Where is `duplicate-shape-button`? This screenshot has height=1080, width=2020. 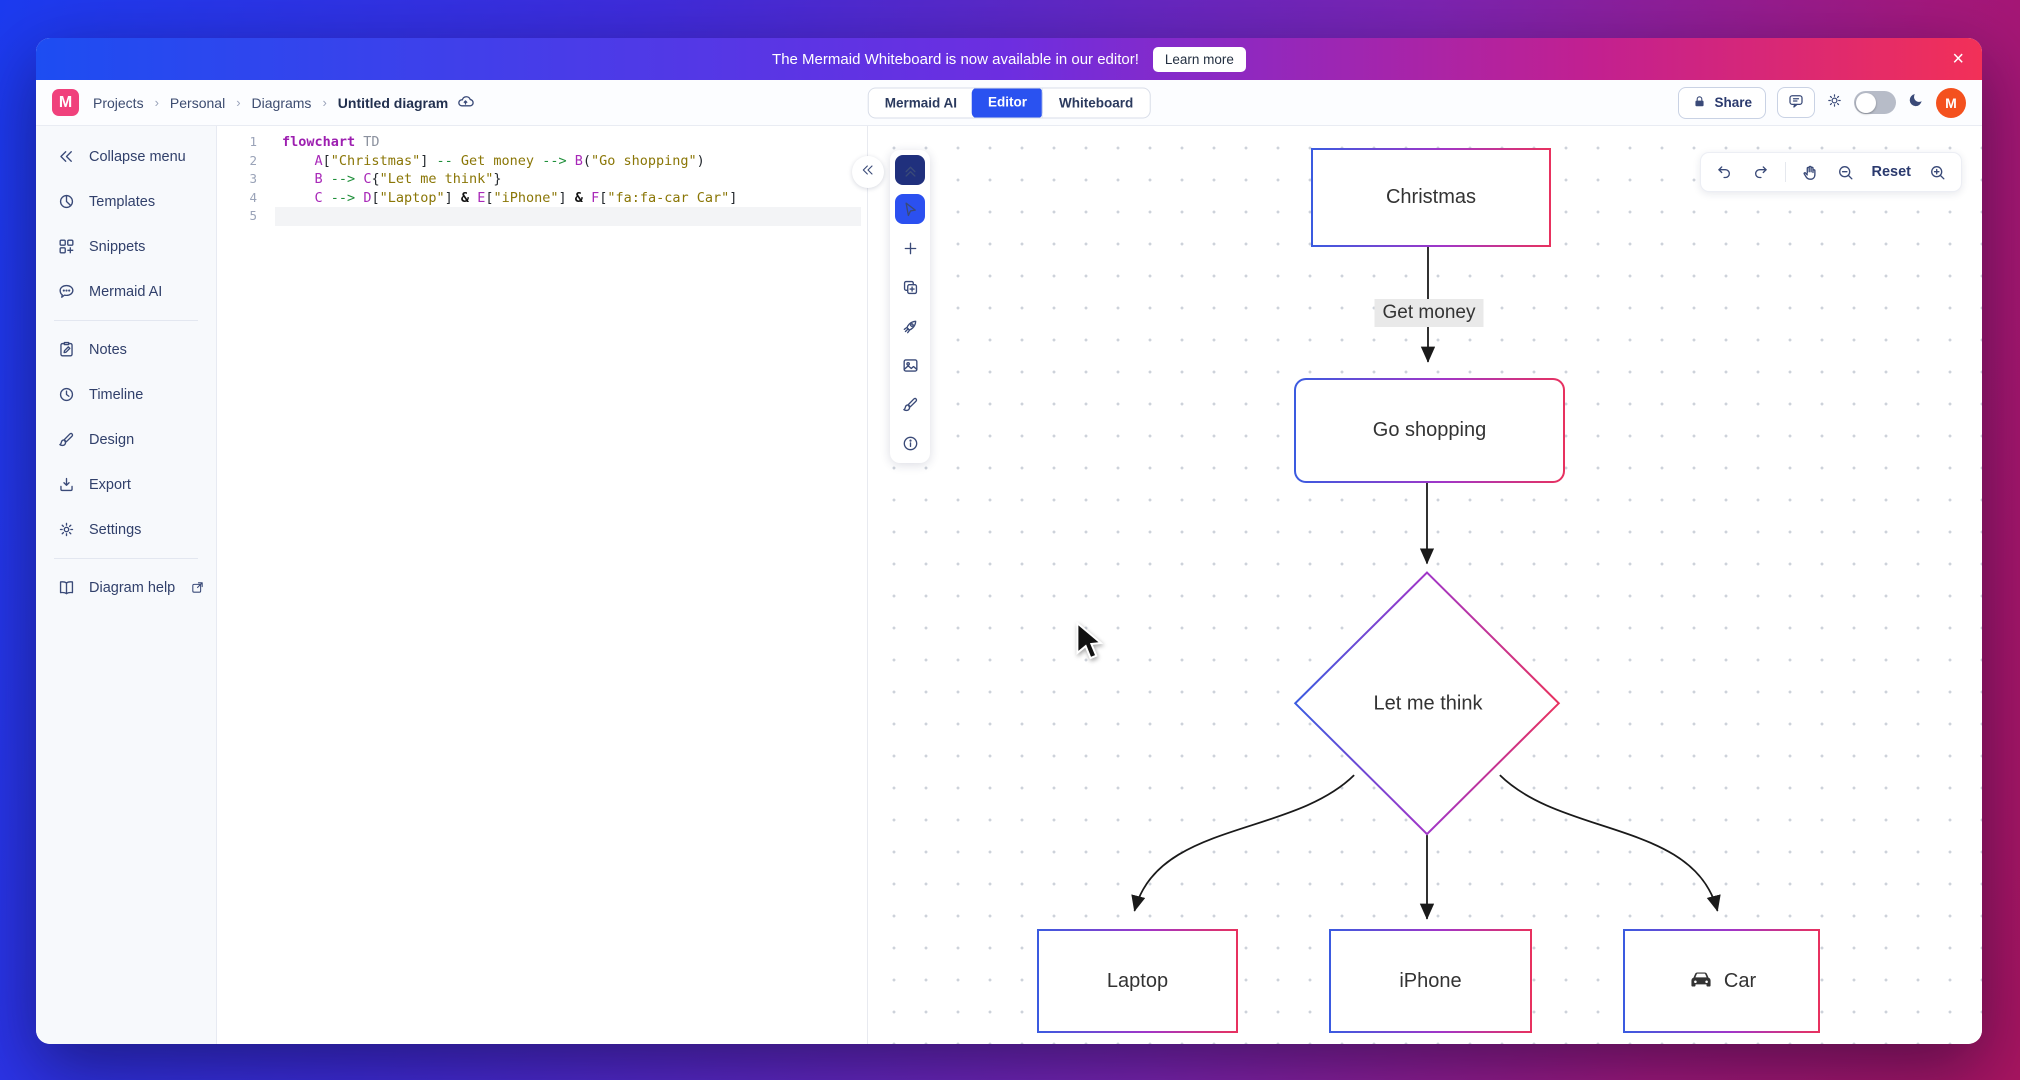
duplicate-shape-button is located at coordinates (910, 287).